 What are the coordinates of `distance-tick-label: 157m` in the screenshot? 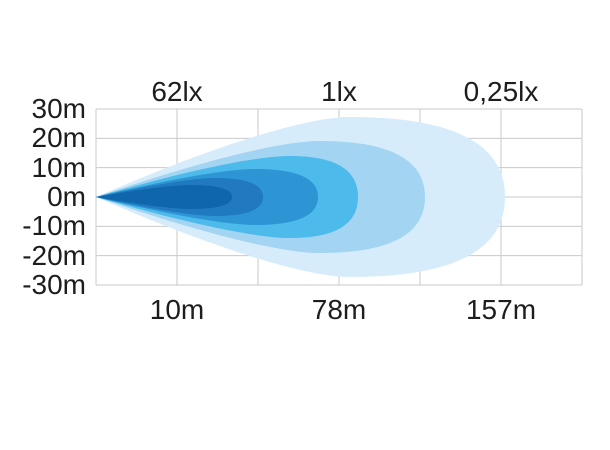 It's located at (501, 309).